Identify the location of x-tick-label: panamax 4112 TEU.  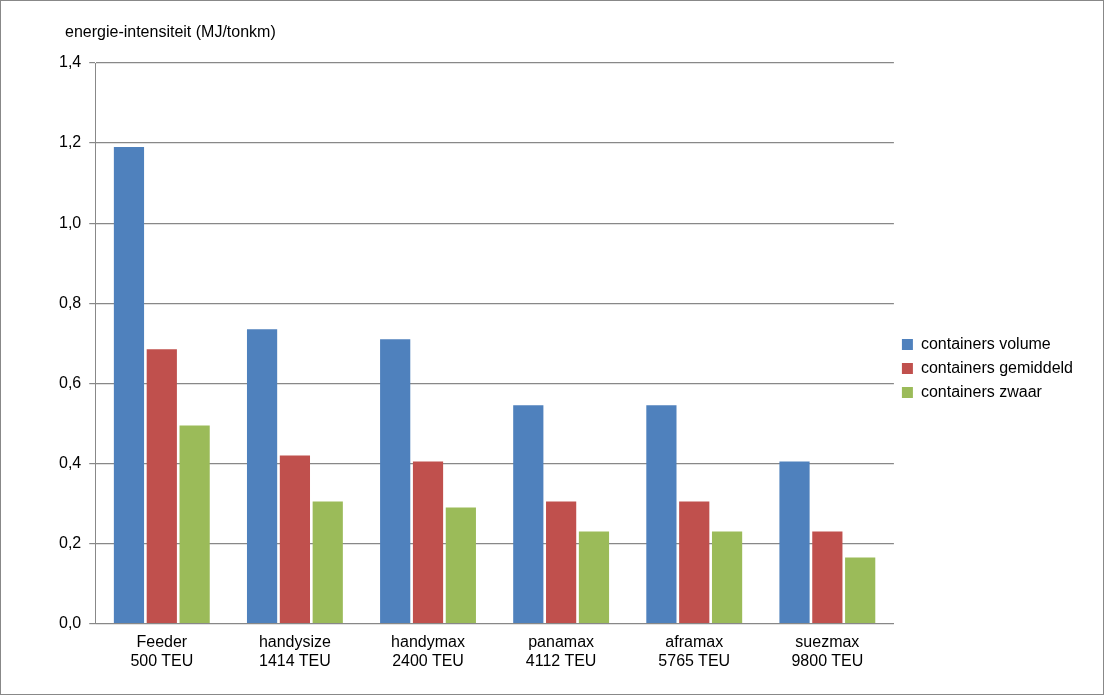
(561, 650).